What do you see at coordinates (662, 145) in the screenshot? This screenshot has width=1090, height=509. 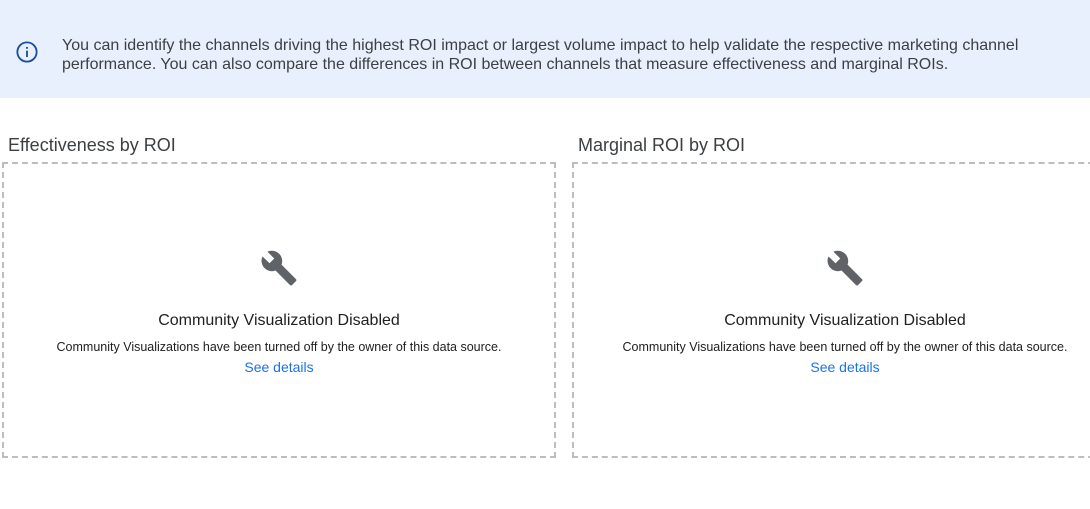 I see `panel-title-marginal: Marginal ROI by ROI` at bounding box center [662, 145].